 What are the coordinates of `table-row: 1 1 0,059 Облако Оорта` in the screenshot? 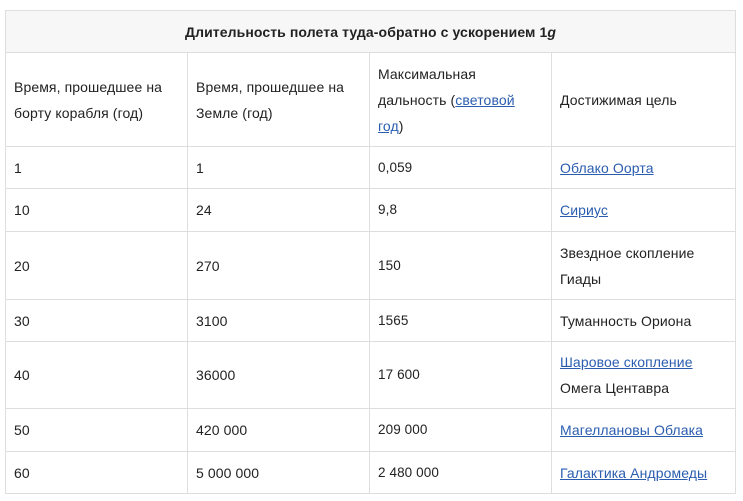 It's located at (371, 167).